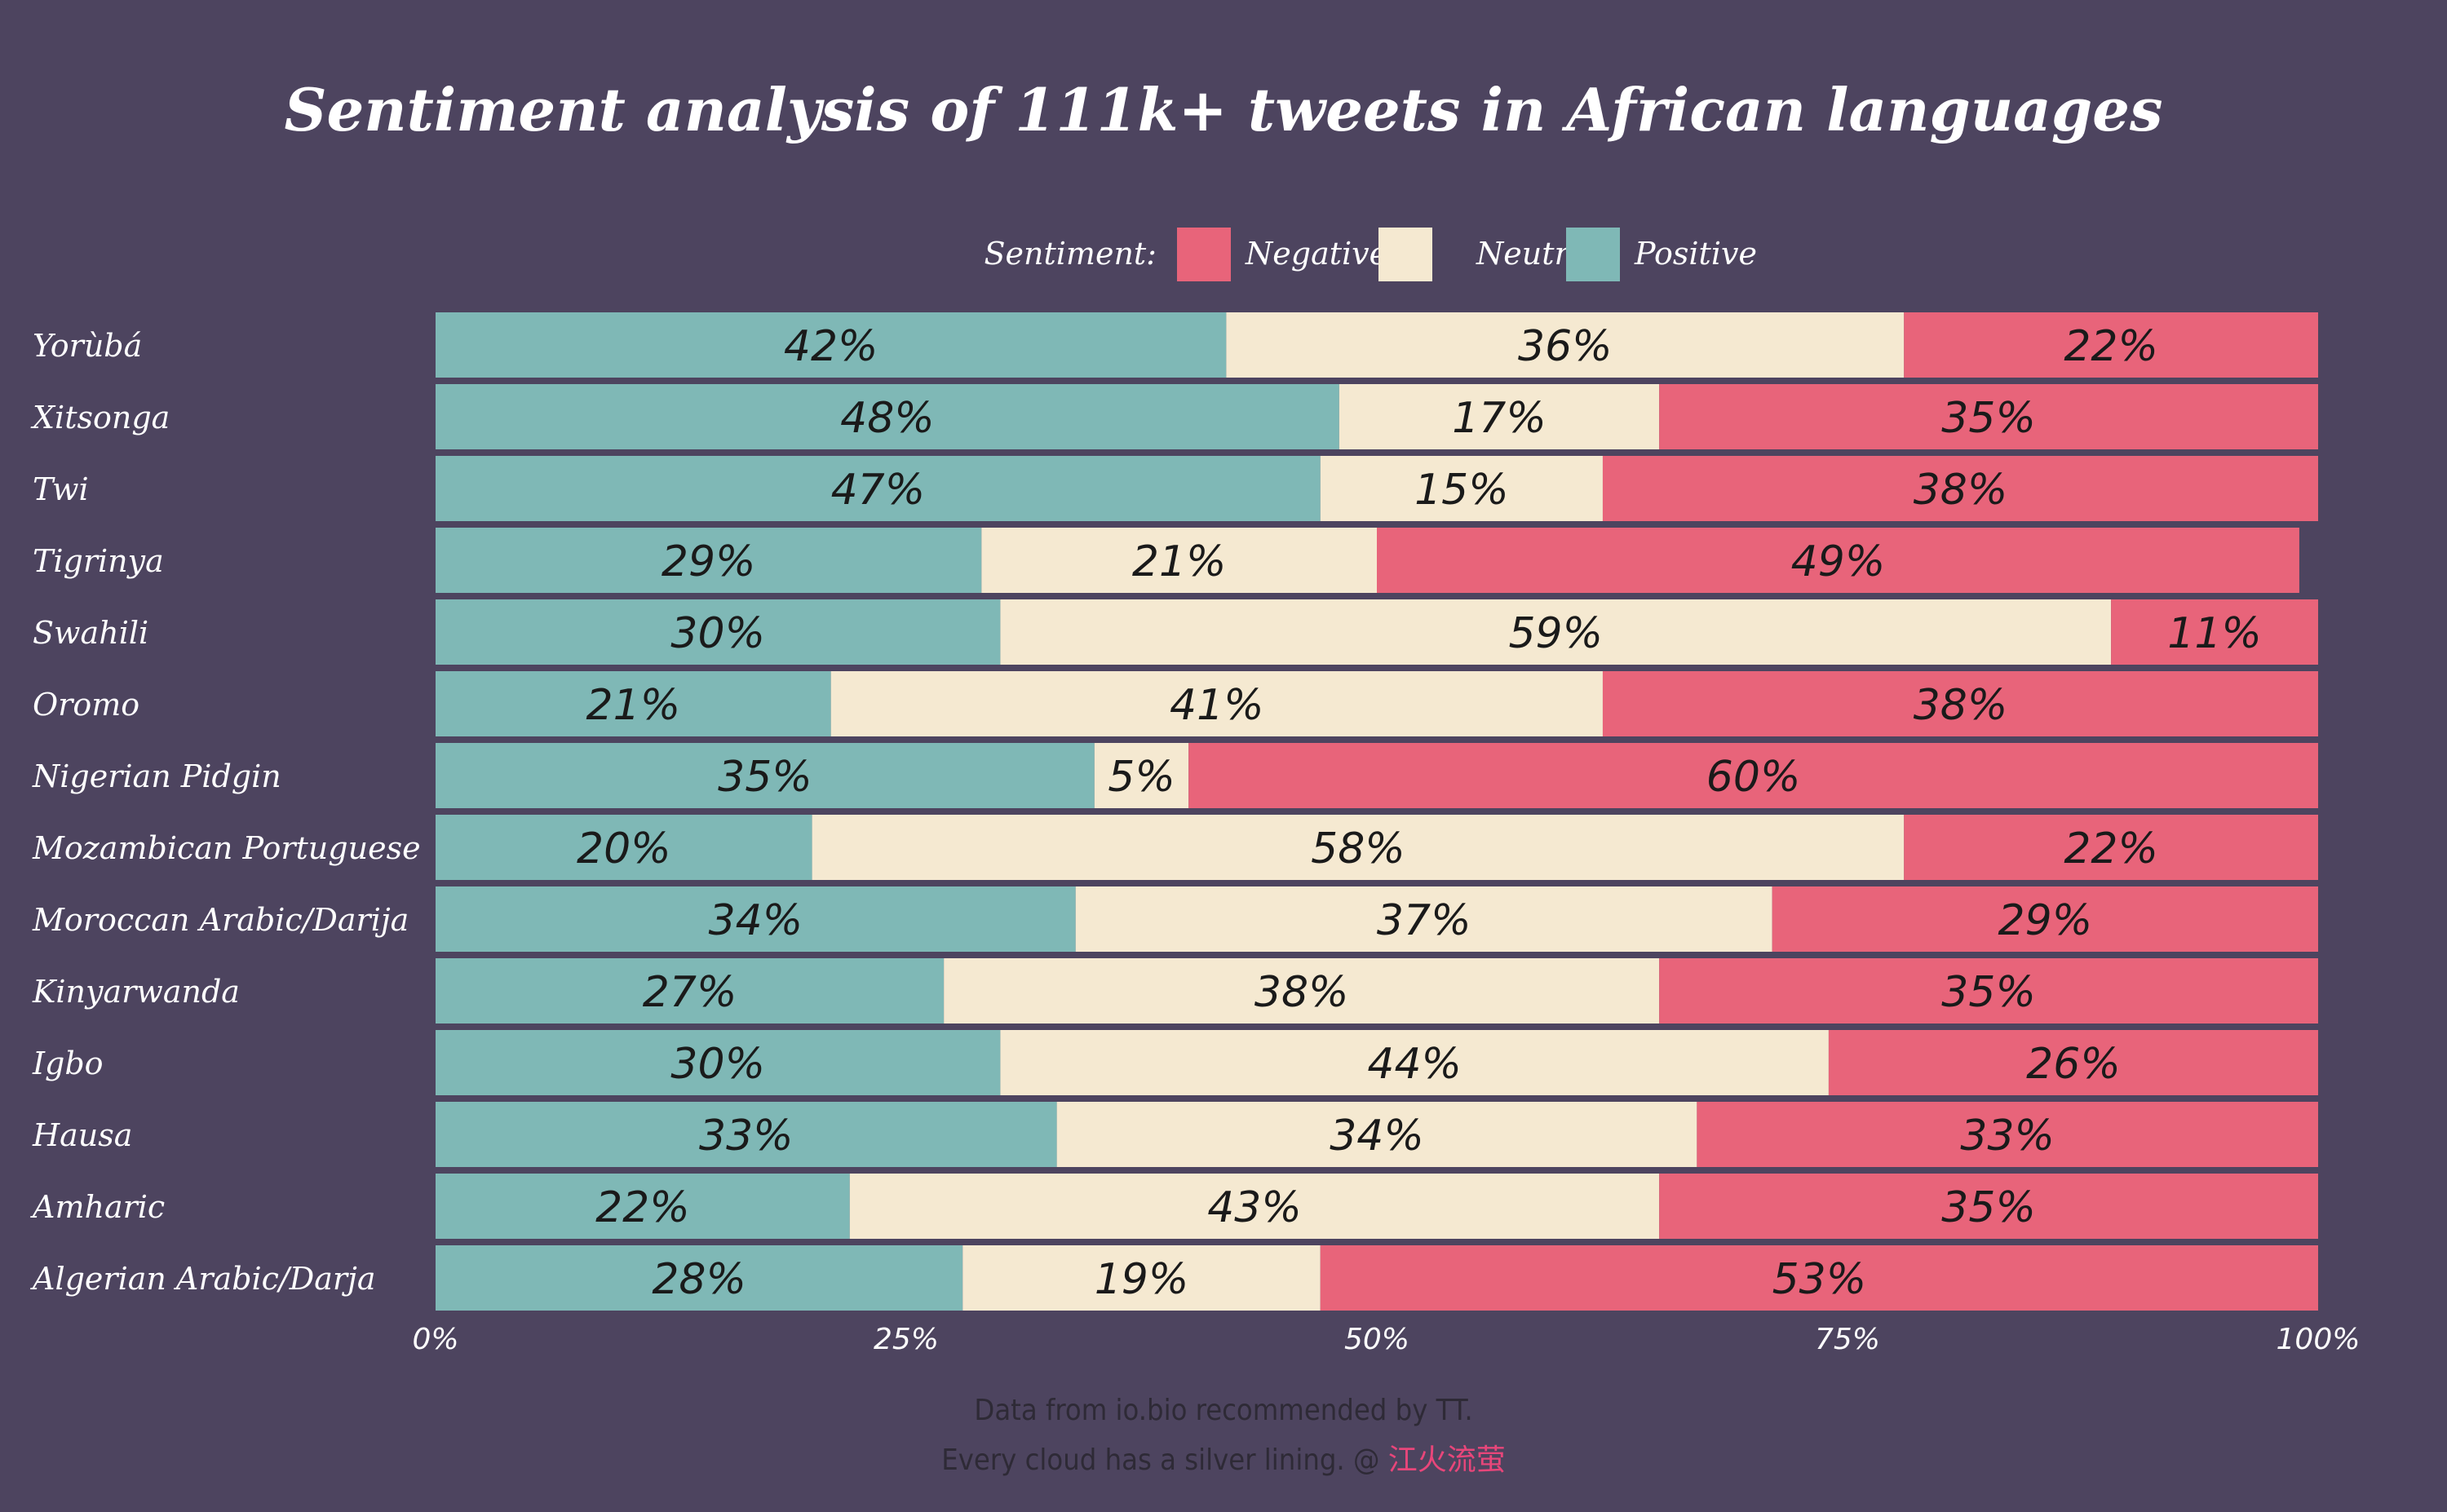 The width and height of the screenshot is (2447, 1512). I want to click on x-axis: 0% 25% 50% 75% 100%, so click(1386, 1339).